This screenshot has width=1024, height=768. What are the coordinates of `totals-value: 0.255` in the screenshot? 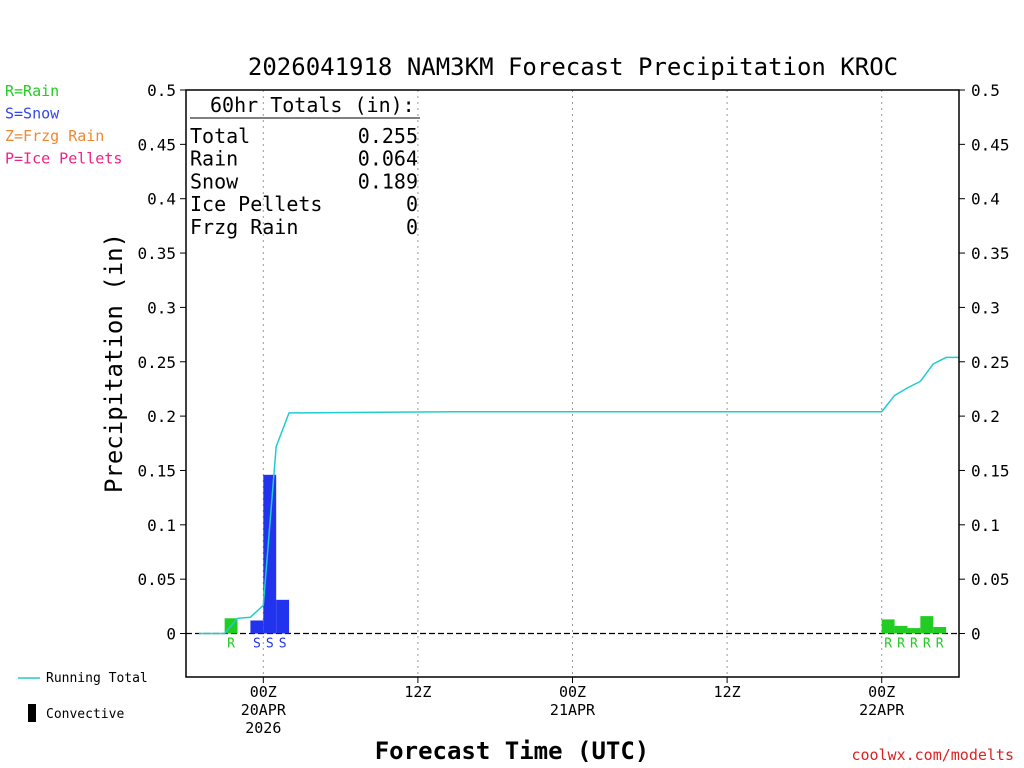 It's located at (388, 136).